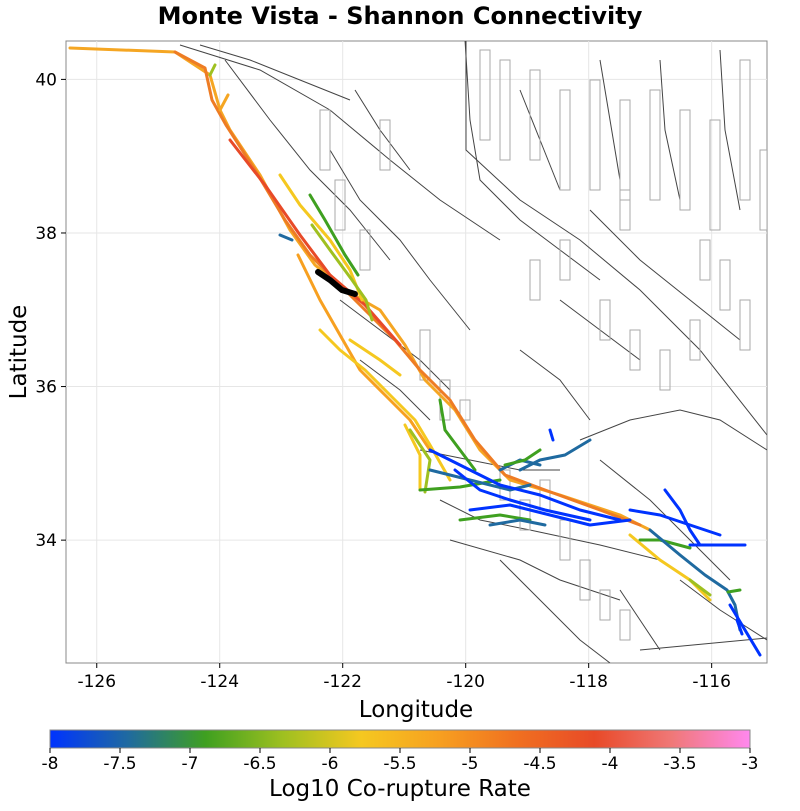 Image resolution: width=800 pixels, height=811 pixels. I want to click on colorbar-tick-label: -4, so click(610, 764).